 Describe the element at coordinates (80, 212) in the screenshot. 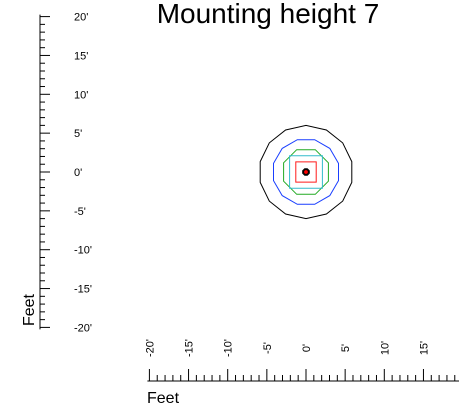

I see `y-tick-label: -5'` at that location.